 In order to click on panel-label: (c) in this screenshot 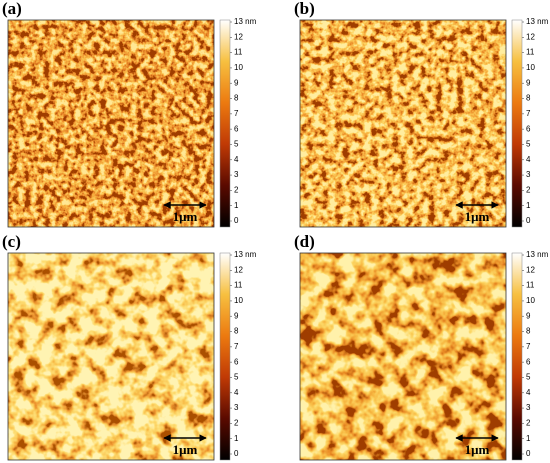, I will do `click(11, 241)`.